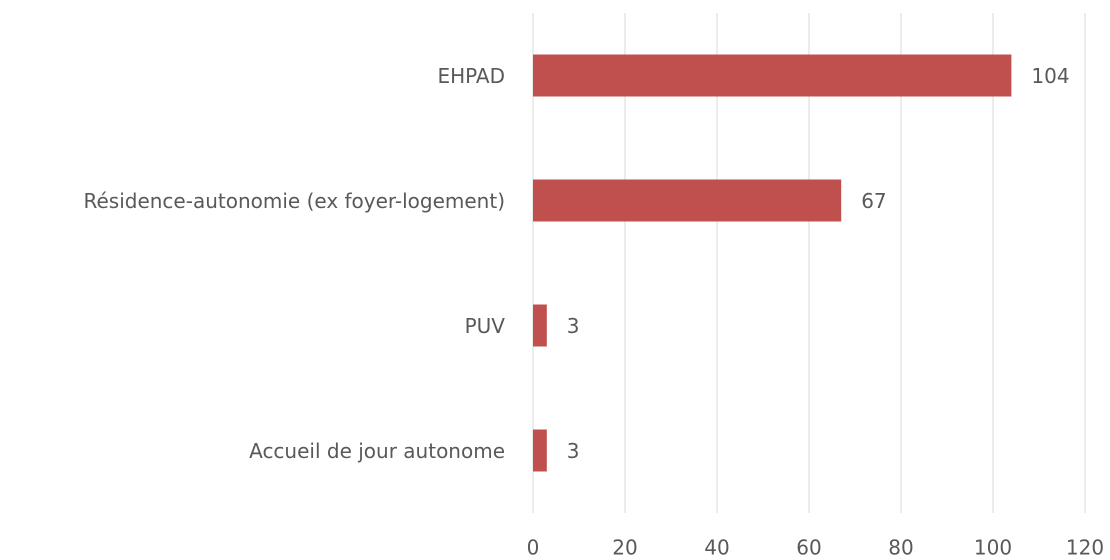 This screenshot has height=560, width=1110. I want to click on x-tick-label: 80, so click(900, 548).